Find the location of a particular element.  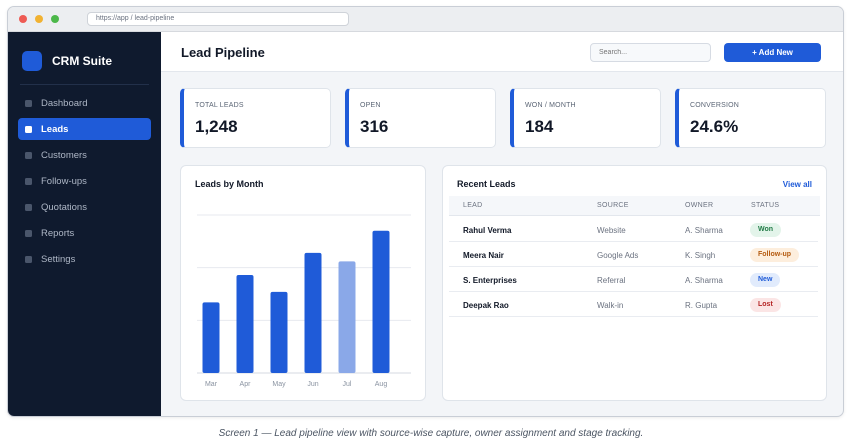

lead-source: Google Ads is located at coordinates (618, 255).